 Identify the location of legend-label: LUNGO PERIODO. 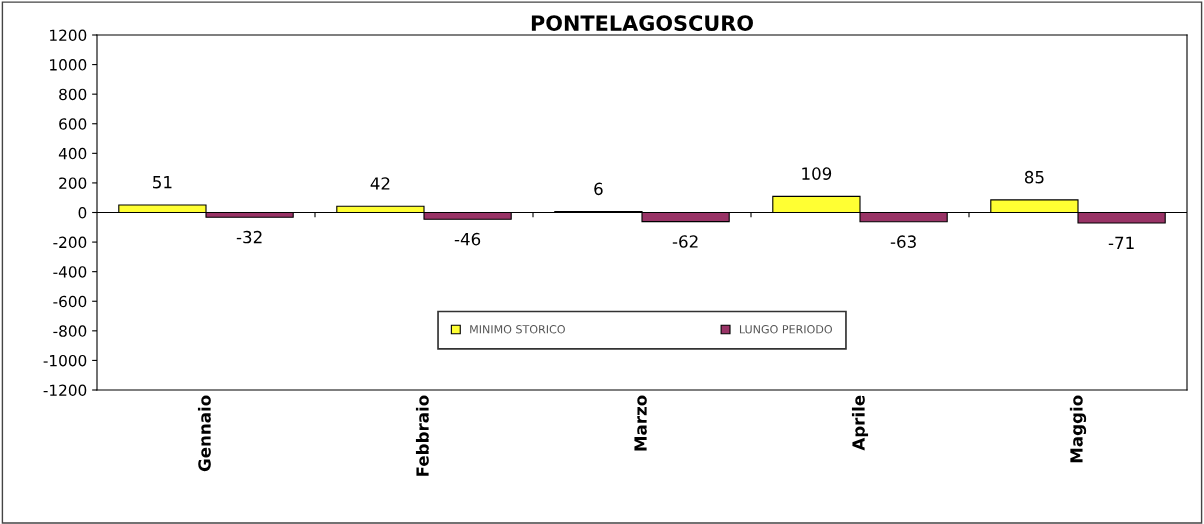
(785, 329).